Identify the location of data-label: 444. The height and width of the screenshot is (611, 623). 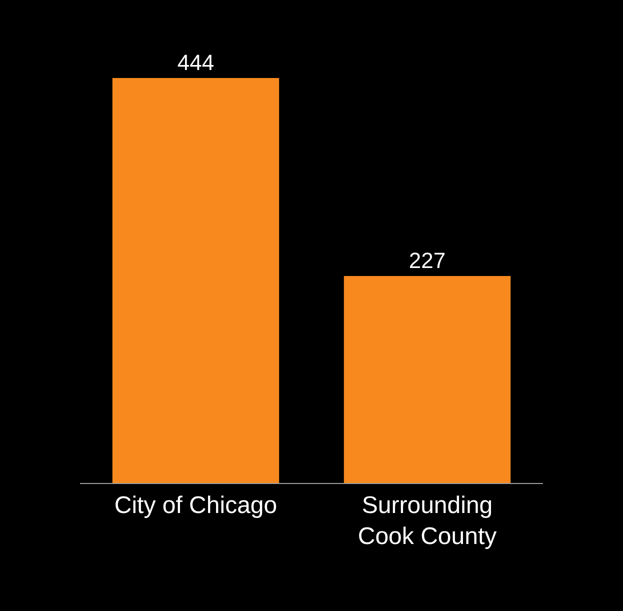
(195, 62).